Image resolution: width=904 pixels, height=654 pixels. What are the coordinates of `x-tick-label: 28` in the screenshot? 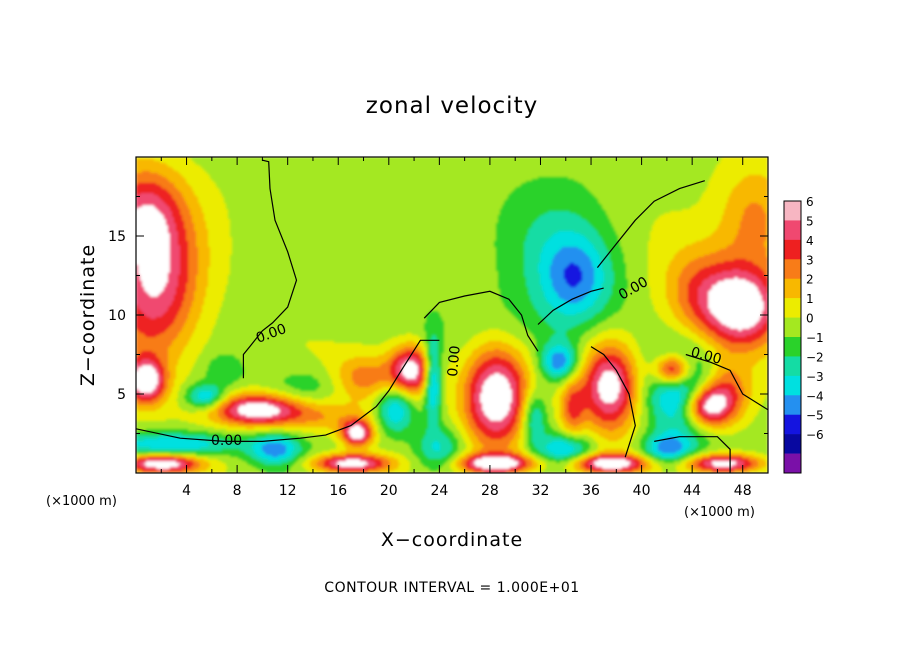 It's located at (490, 491).